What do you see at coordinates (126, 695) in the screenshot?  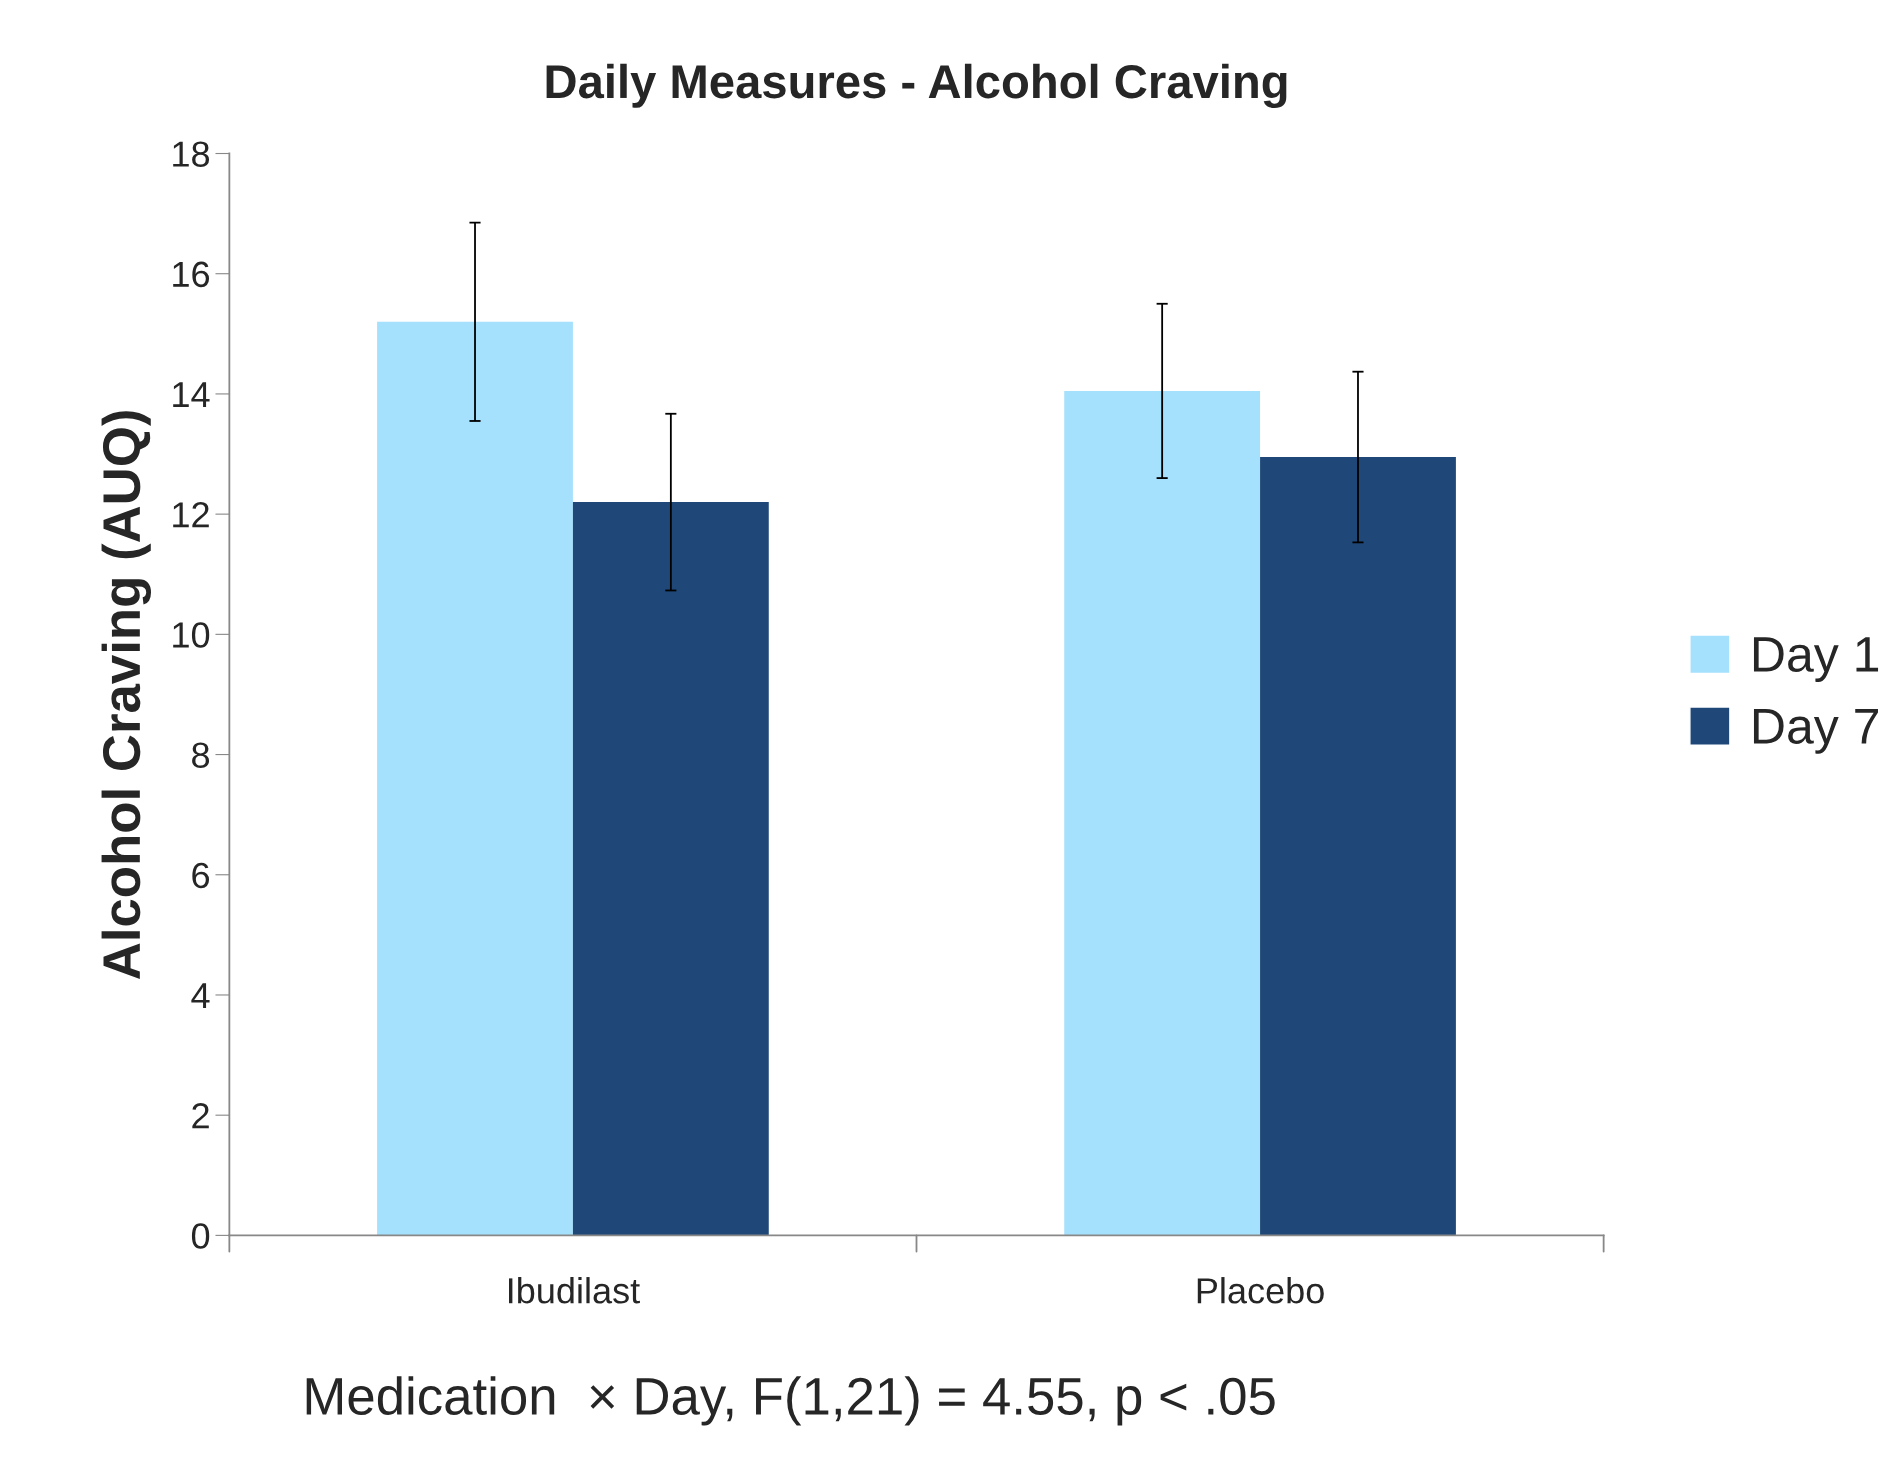 I see `y-axis-title: Alcohol Craving (AUQ)` at bounding box center [126, 695].